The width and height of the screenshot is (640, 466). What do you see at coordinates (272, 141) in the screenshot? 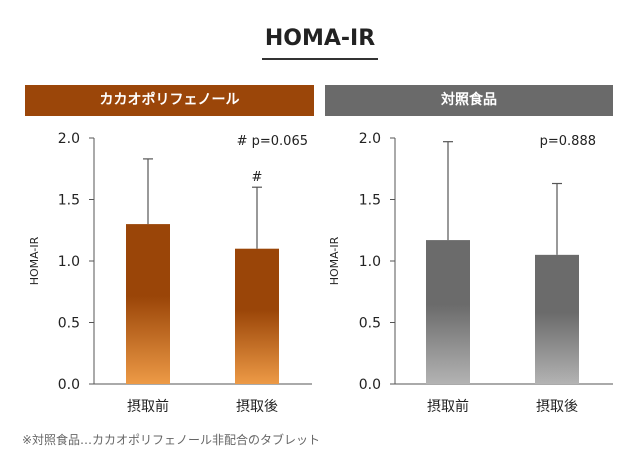
I see `p-value-annotation: # p=0.065` at bounding box center [272, 141].